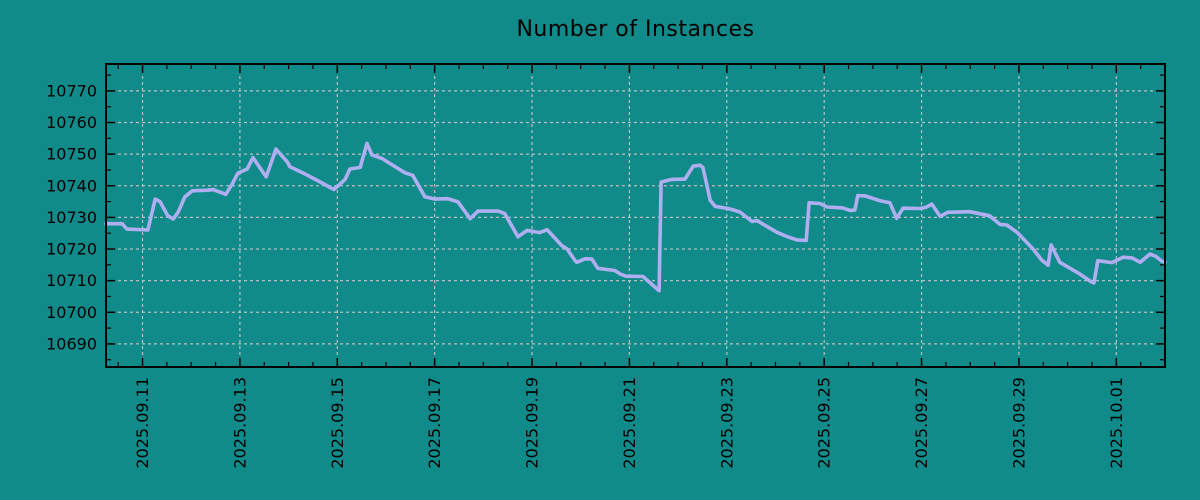 This screenshot has width=1200, height=500. What do you see at coordinates (71, 343) in the screenshot?
I see `y-tick-label: 10690` at bounding box center [71, 343].